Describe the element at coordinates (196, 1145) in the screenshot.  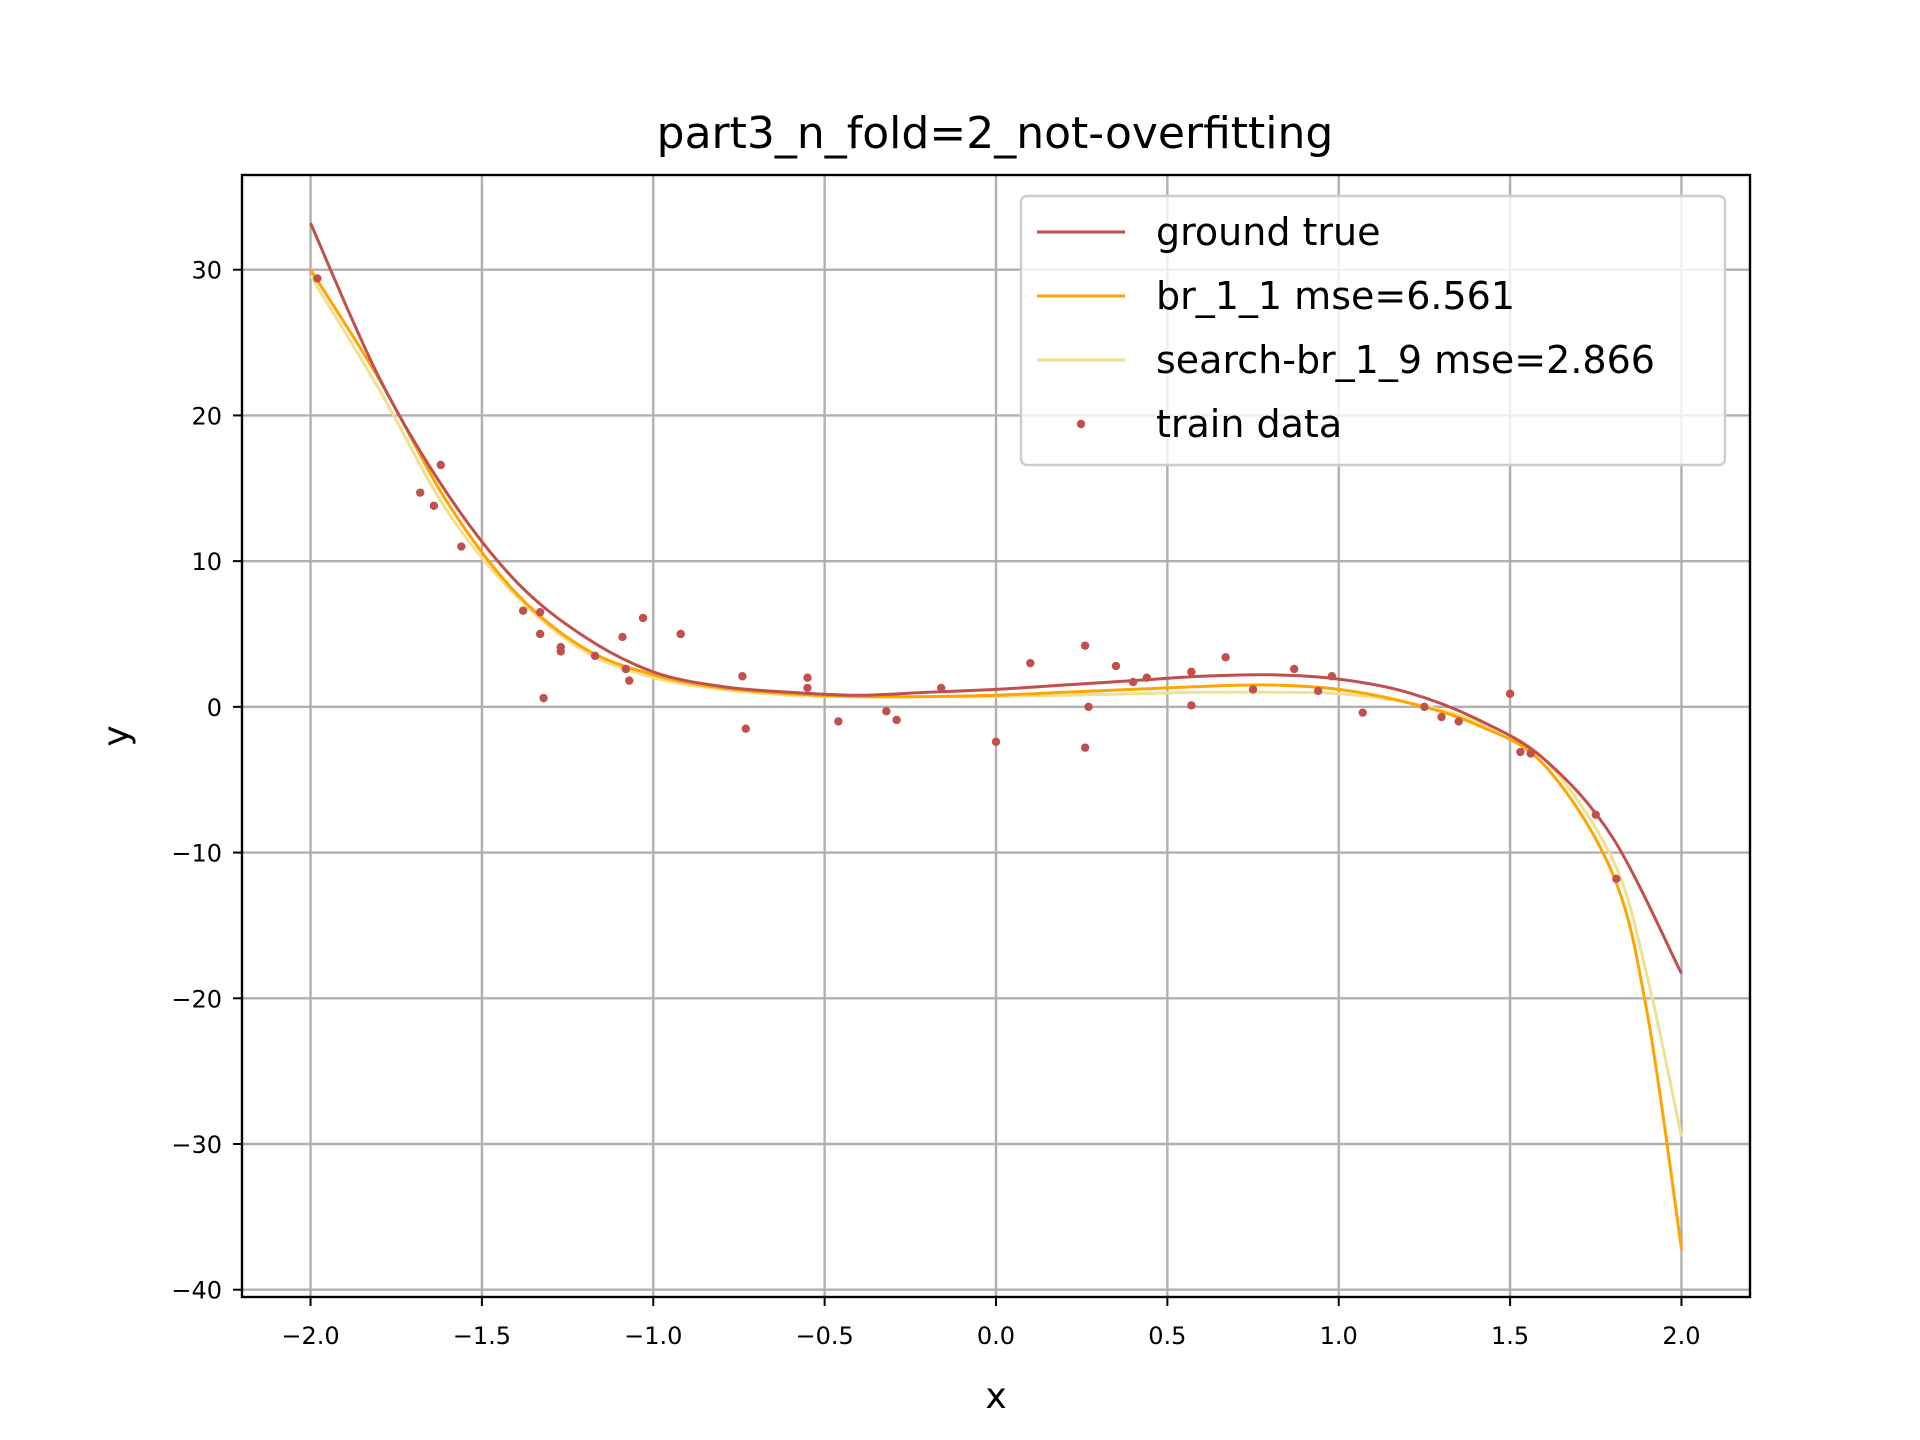
I see `y-tick-label: −30` at that location.